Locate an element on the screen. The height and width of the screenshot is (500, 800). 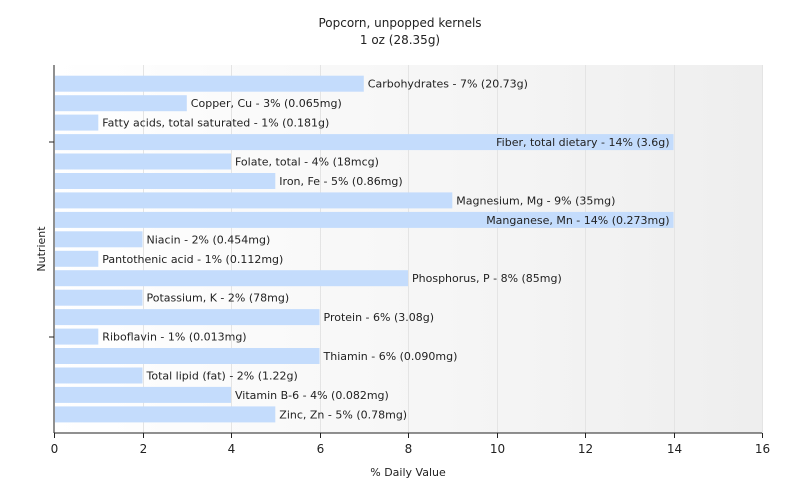
chart-title: Popcorn, unpopped kernels is located at coordinates (399, 23).